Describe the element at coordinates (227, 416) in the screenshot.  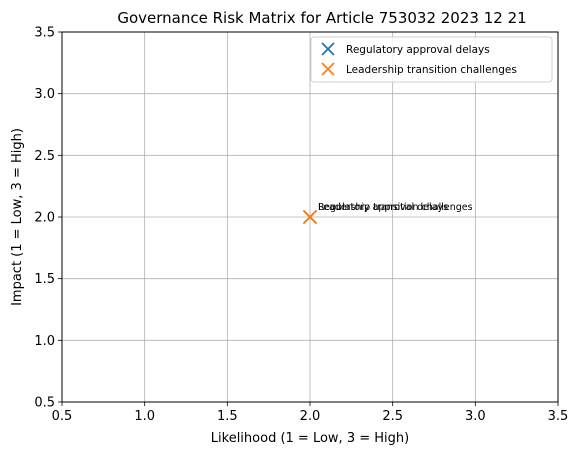
I see `x-tick-label: 1.5` at that location.